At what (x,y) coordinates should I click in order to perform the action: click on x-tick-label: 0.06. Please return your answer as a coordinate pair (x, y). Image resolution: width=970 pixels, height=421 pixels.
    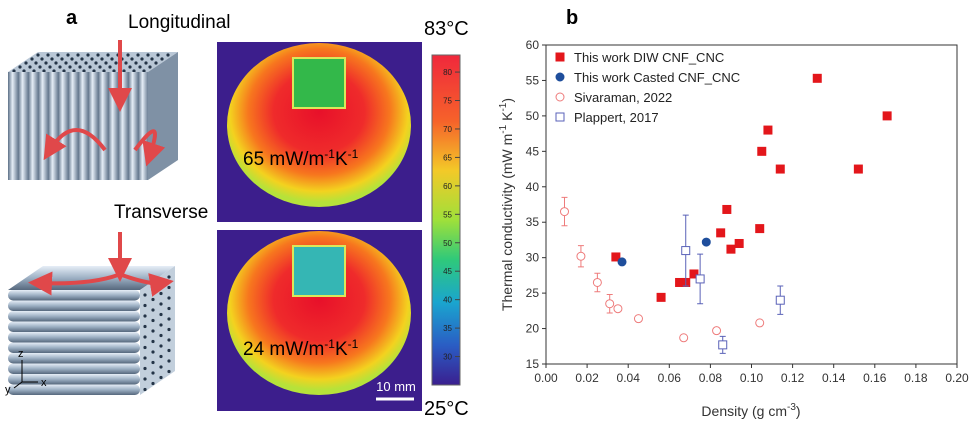
    Looking at the image, I should click on (670, 378).